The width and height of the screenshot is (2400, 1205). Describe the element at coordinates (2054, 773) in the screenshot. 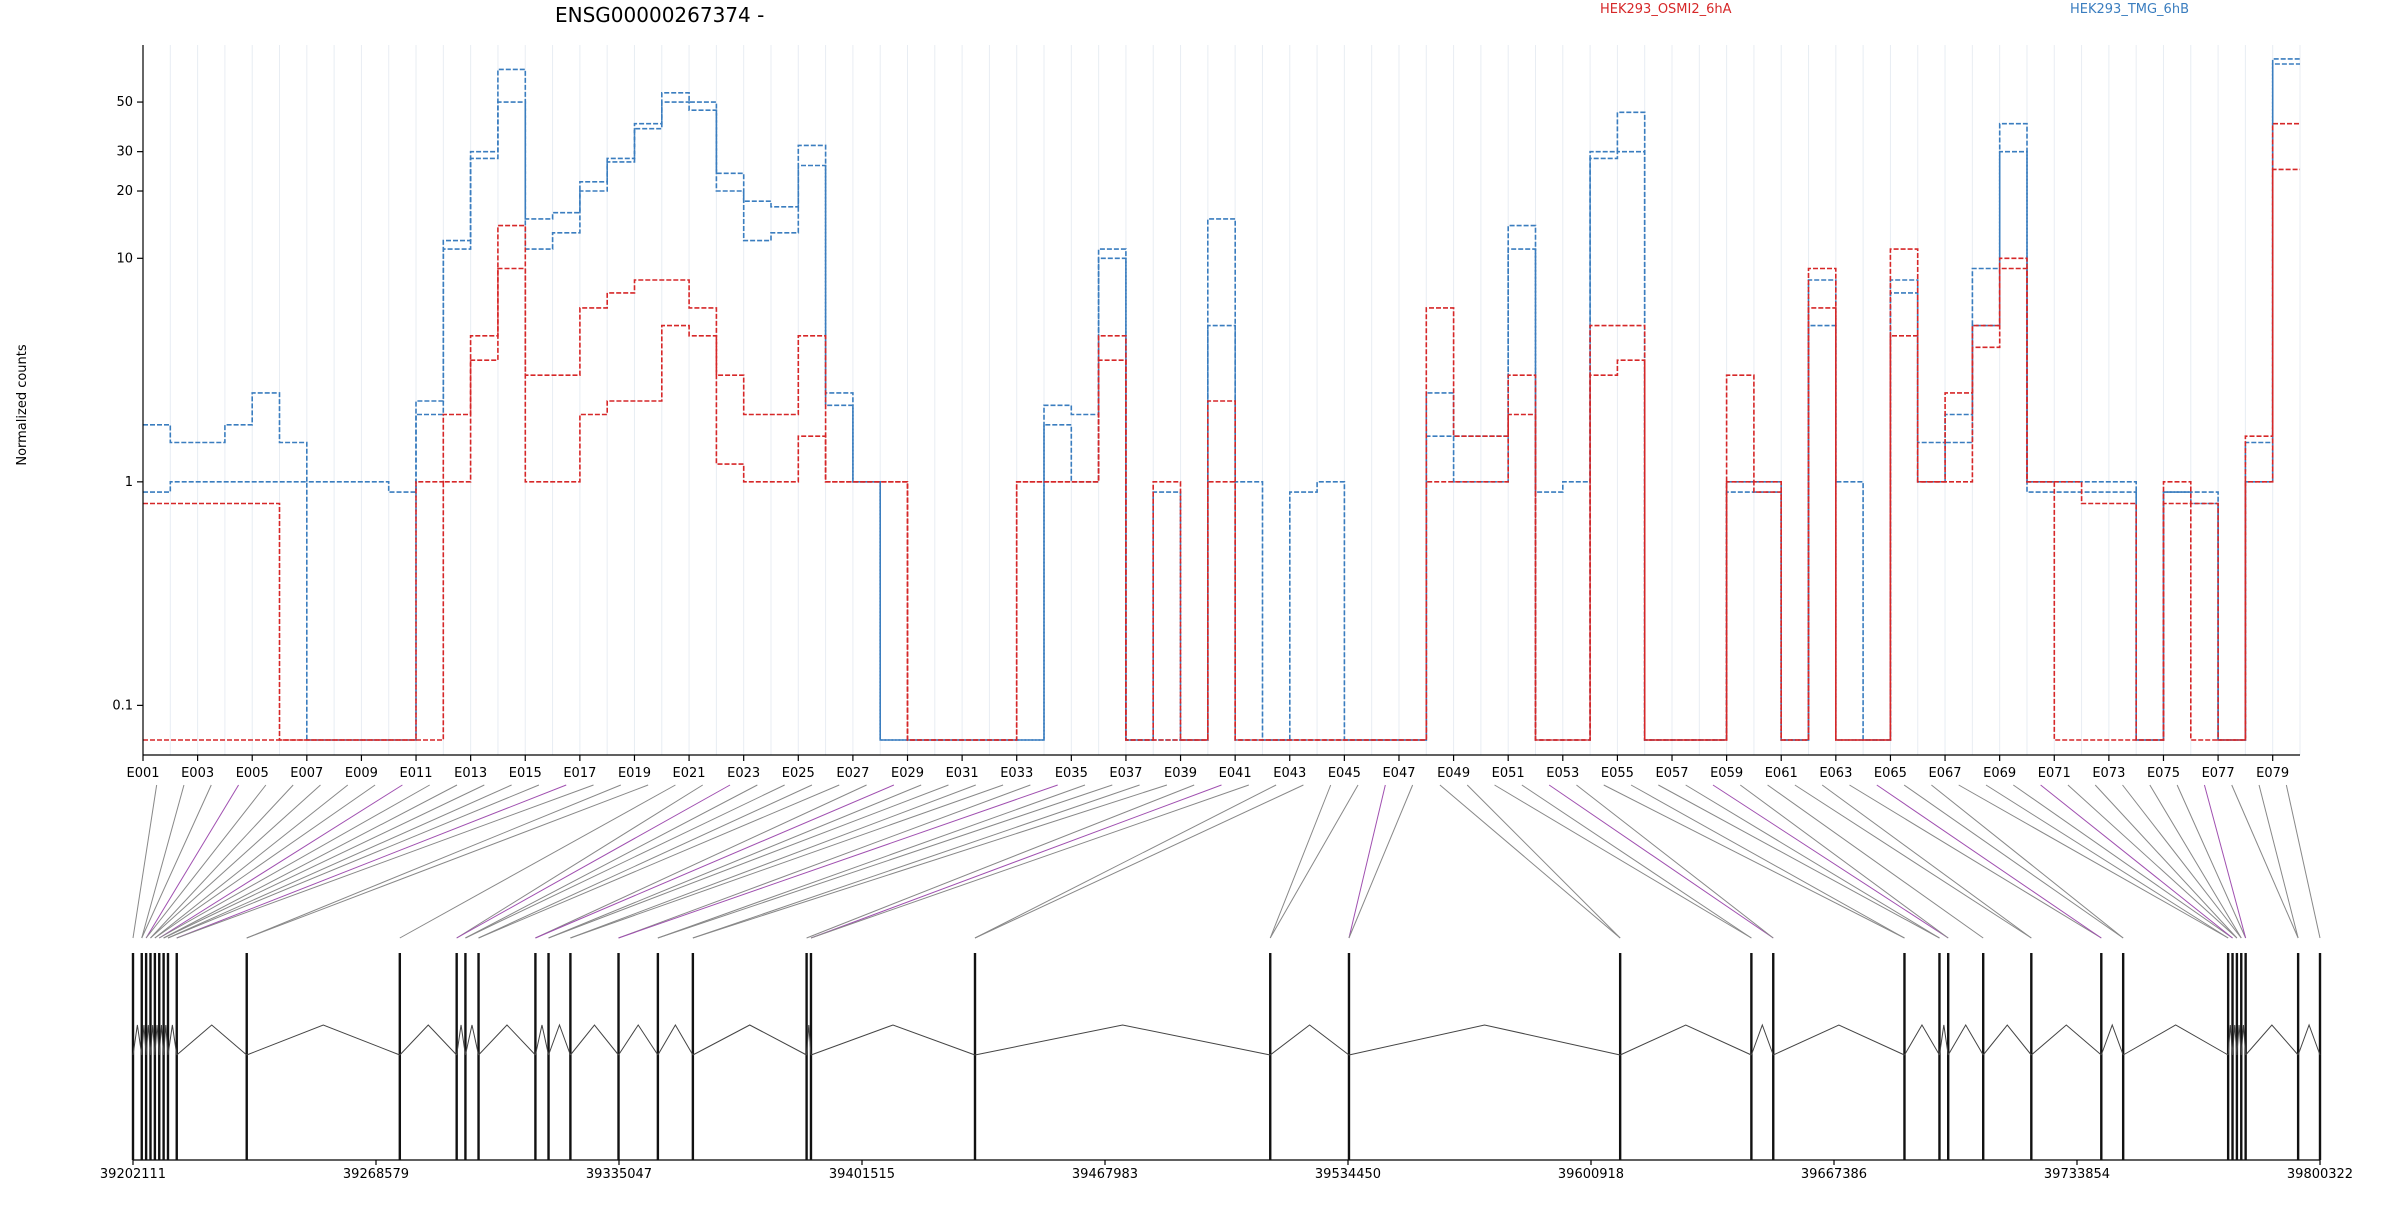

I see `x-tick-label: E071` at that location.